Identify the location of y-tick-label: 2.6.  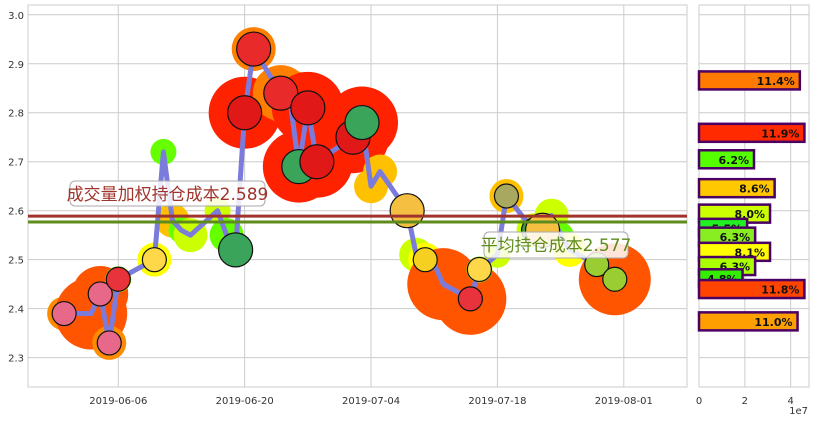
(16, 212).